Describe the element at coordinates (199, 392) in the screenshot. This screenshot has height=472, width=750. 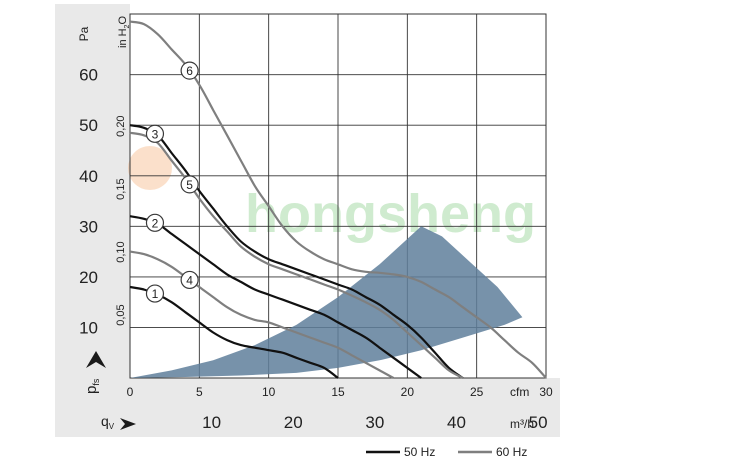
I see `cfm-tick-label: 5` at that location.